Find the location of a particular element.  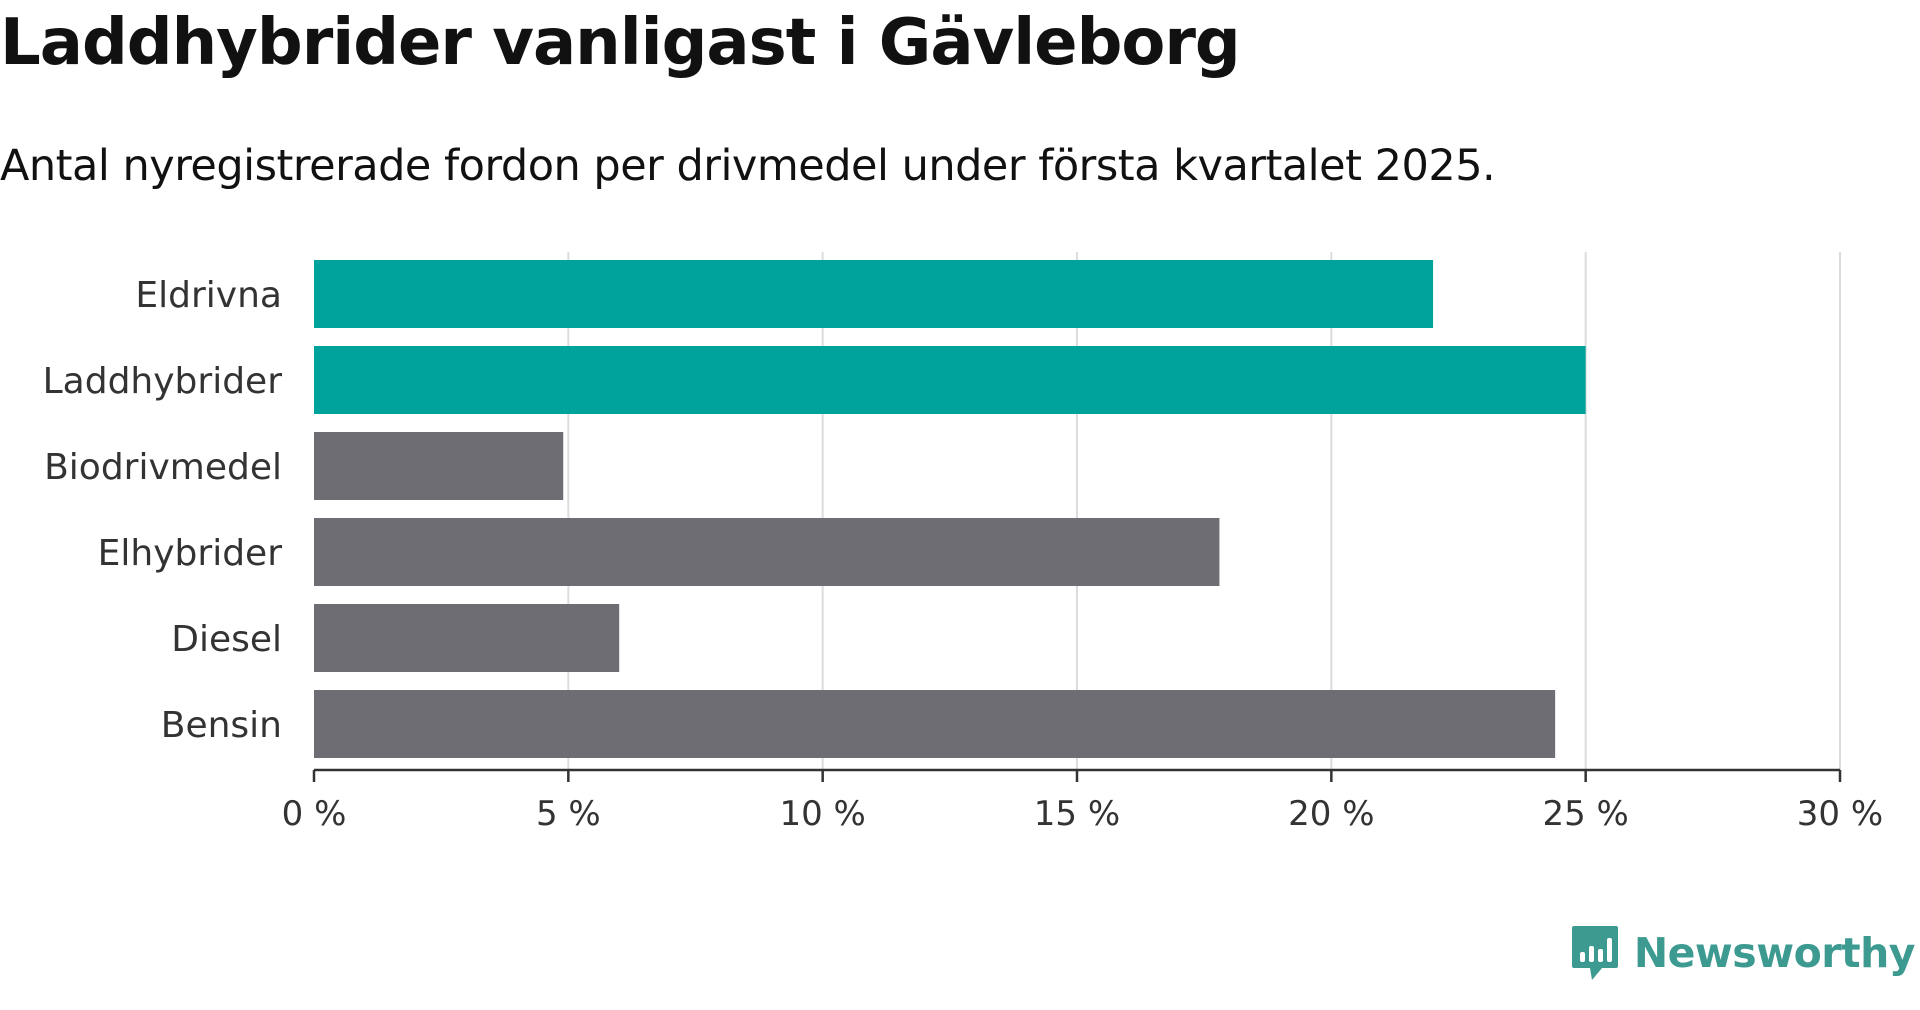

category-label: Laddhybrider is located at coordinates (163, 381).